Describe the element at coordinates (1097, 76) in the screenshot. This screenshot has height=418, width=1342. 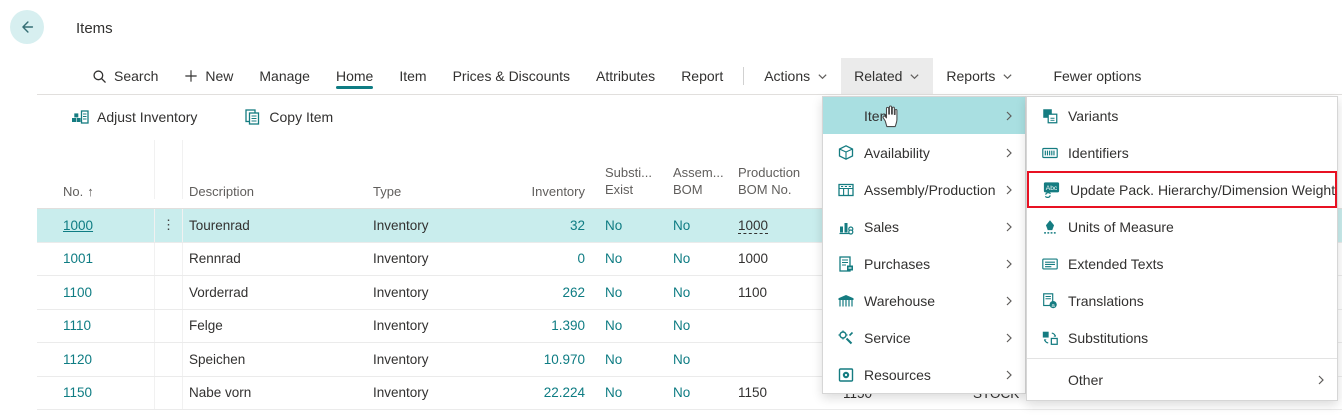
I see `fewer-options-button: Fewer options` at that location.